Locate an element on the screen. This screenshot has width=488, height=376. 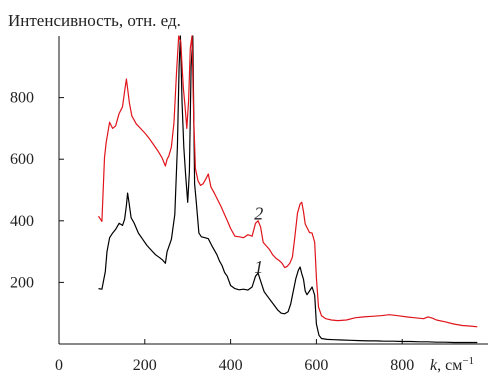
x-tick-label: 0 is located at coordinates (59, 365).